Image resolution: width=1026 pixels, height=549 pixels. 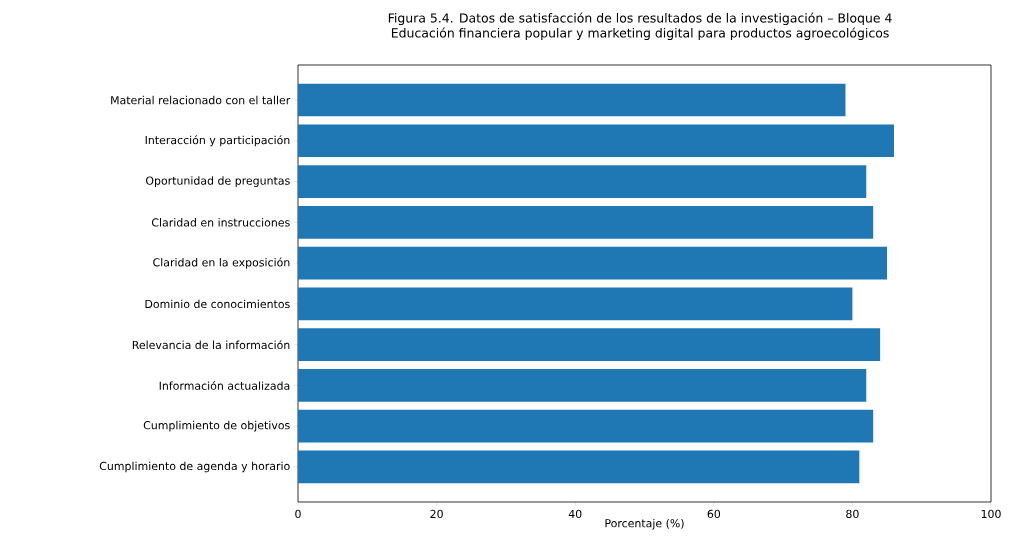 What do you see at coordinates (640, 19) in the screenshot?
I see `chart-title: Figura 5.4. Datos de satisfacción de los resultados de la investigación – Bloque 4` at bounding box center [640, 19].